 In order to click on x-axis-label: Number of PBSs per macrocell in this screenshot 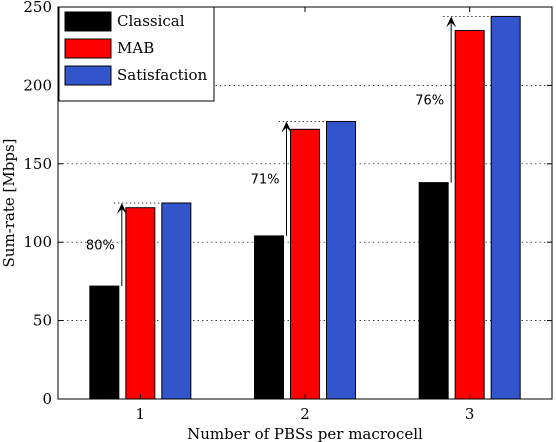, I will do `click(305, 433)`.